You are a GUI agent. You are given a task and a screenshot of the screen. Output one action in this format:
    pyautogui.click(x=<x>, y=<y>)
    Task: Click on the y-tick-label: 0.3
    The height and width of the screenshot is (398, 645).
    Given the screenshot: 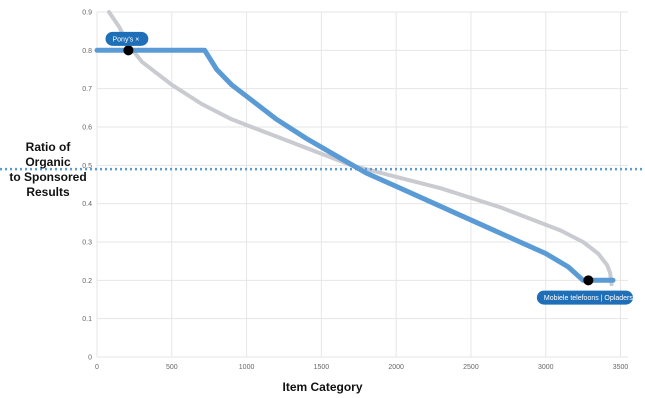 What is the action you would take?
    pyautogui.click(x=87, y=243)
    